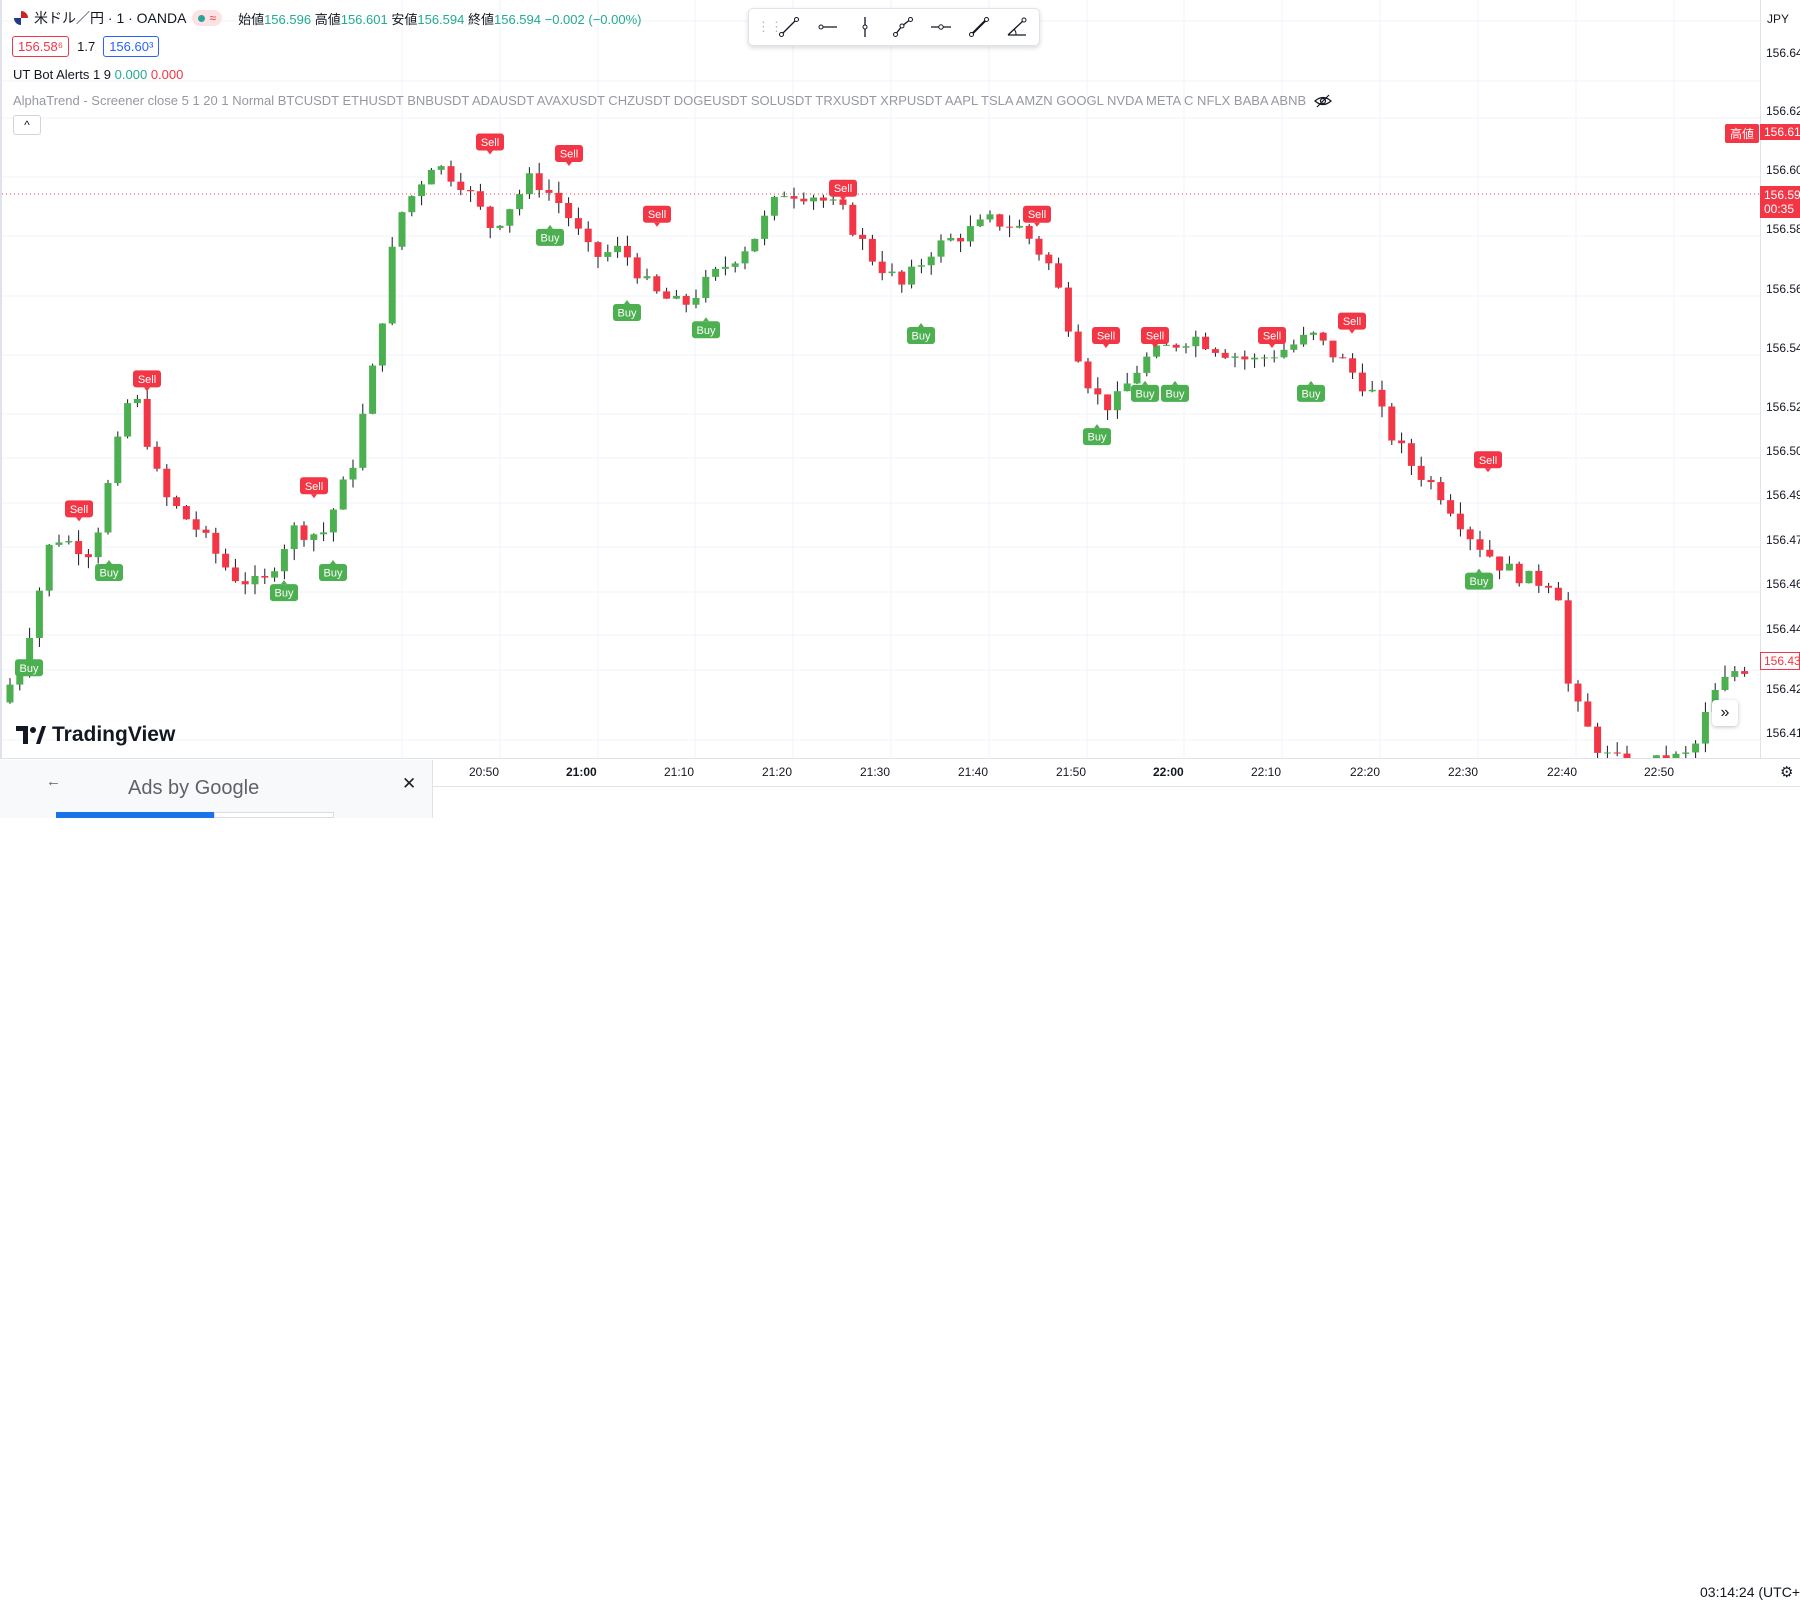 The height and width of the screenshot is (1600, 1800). What do you see at coordinates (1562, 772) in the screenshot?
I see `time-tick-label: 22:40` at bounding box center [1562, 772].